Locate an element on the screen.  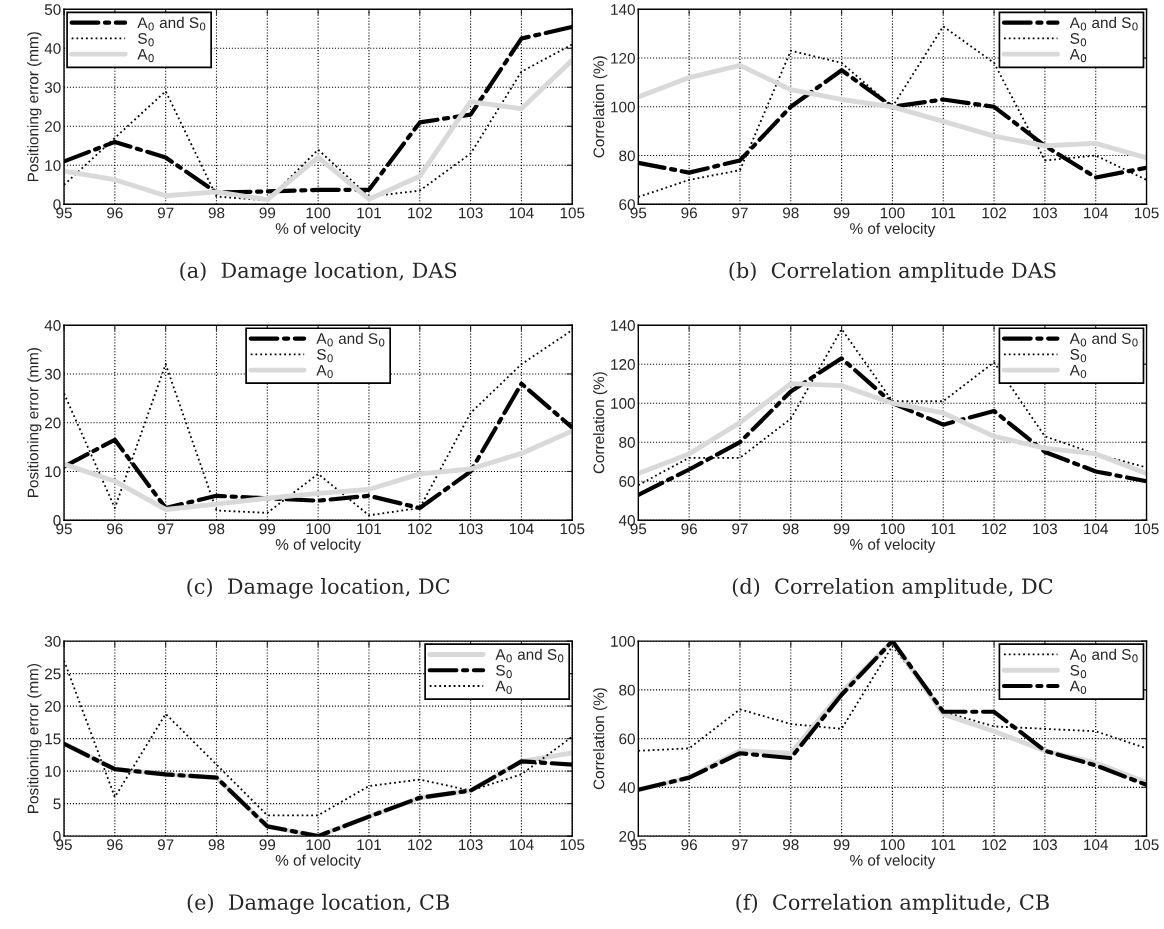
text: (e) Damage location, CB is located at coordinates (318, 904).